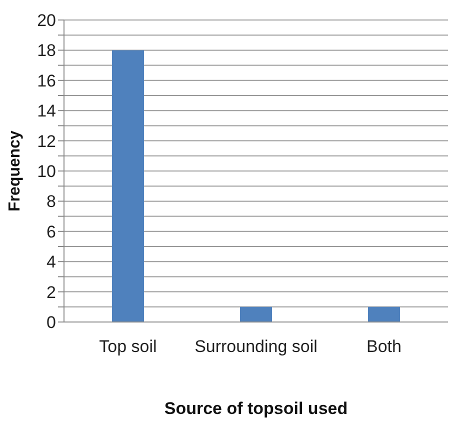  I want to click on x-tick-label: Surrounding soil, so click(256, 346).